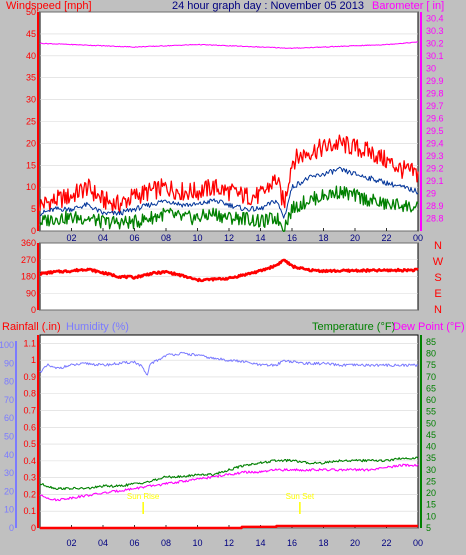  Describe the element at coordinates (386, 543) in the screenshot. I see `climate-x-tick-label: 22` at that location.